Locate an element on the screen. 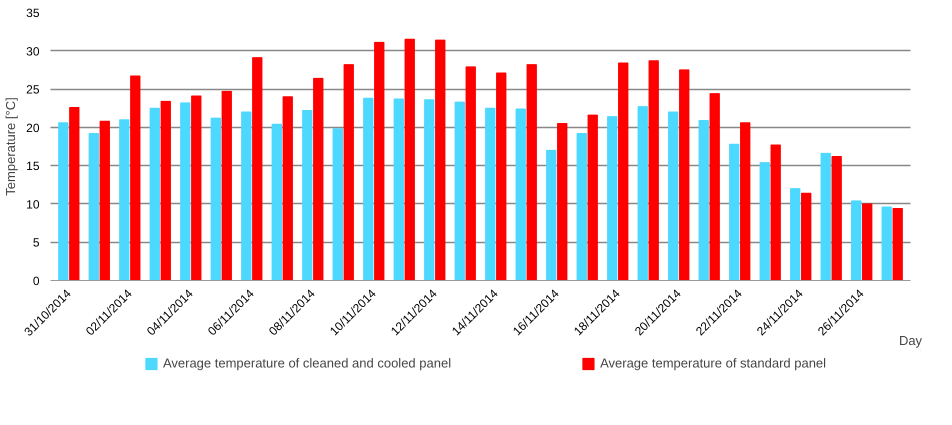 Image resolution: width=952 pixels, height=425 pixels. y-tick-label: 15 is located at coordinates (33, 166).